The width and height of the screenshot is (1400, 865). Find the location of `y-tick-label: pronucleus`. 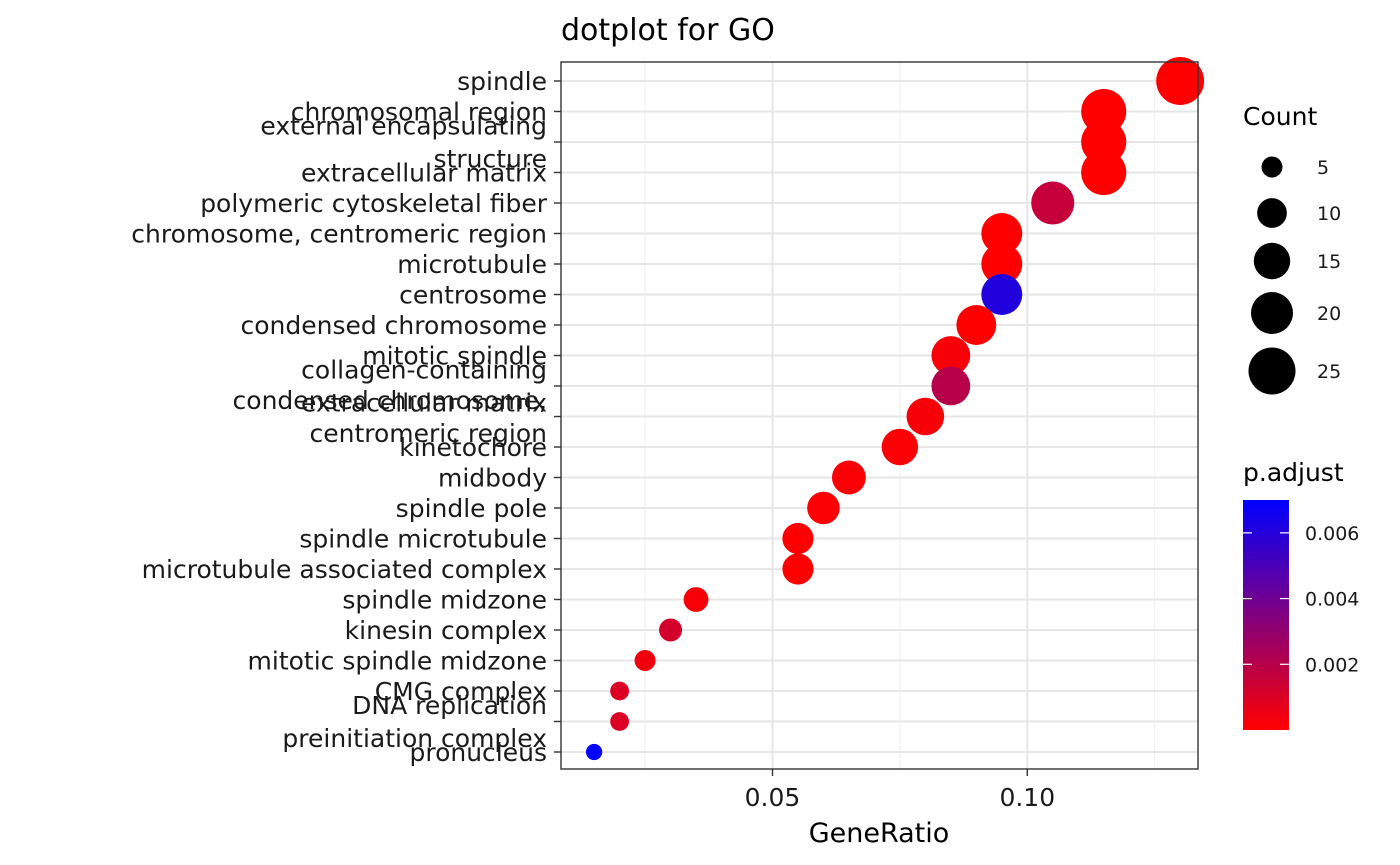

y-tick-label: pronucleus is located at coordinates (478, 752).